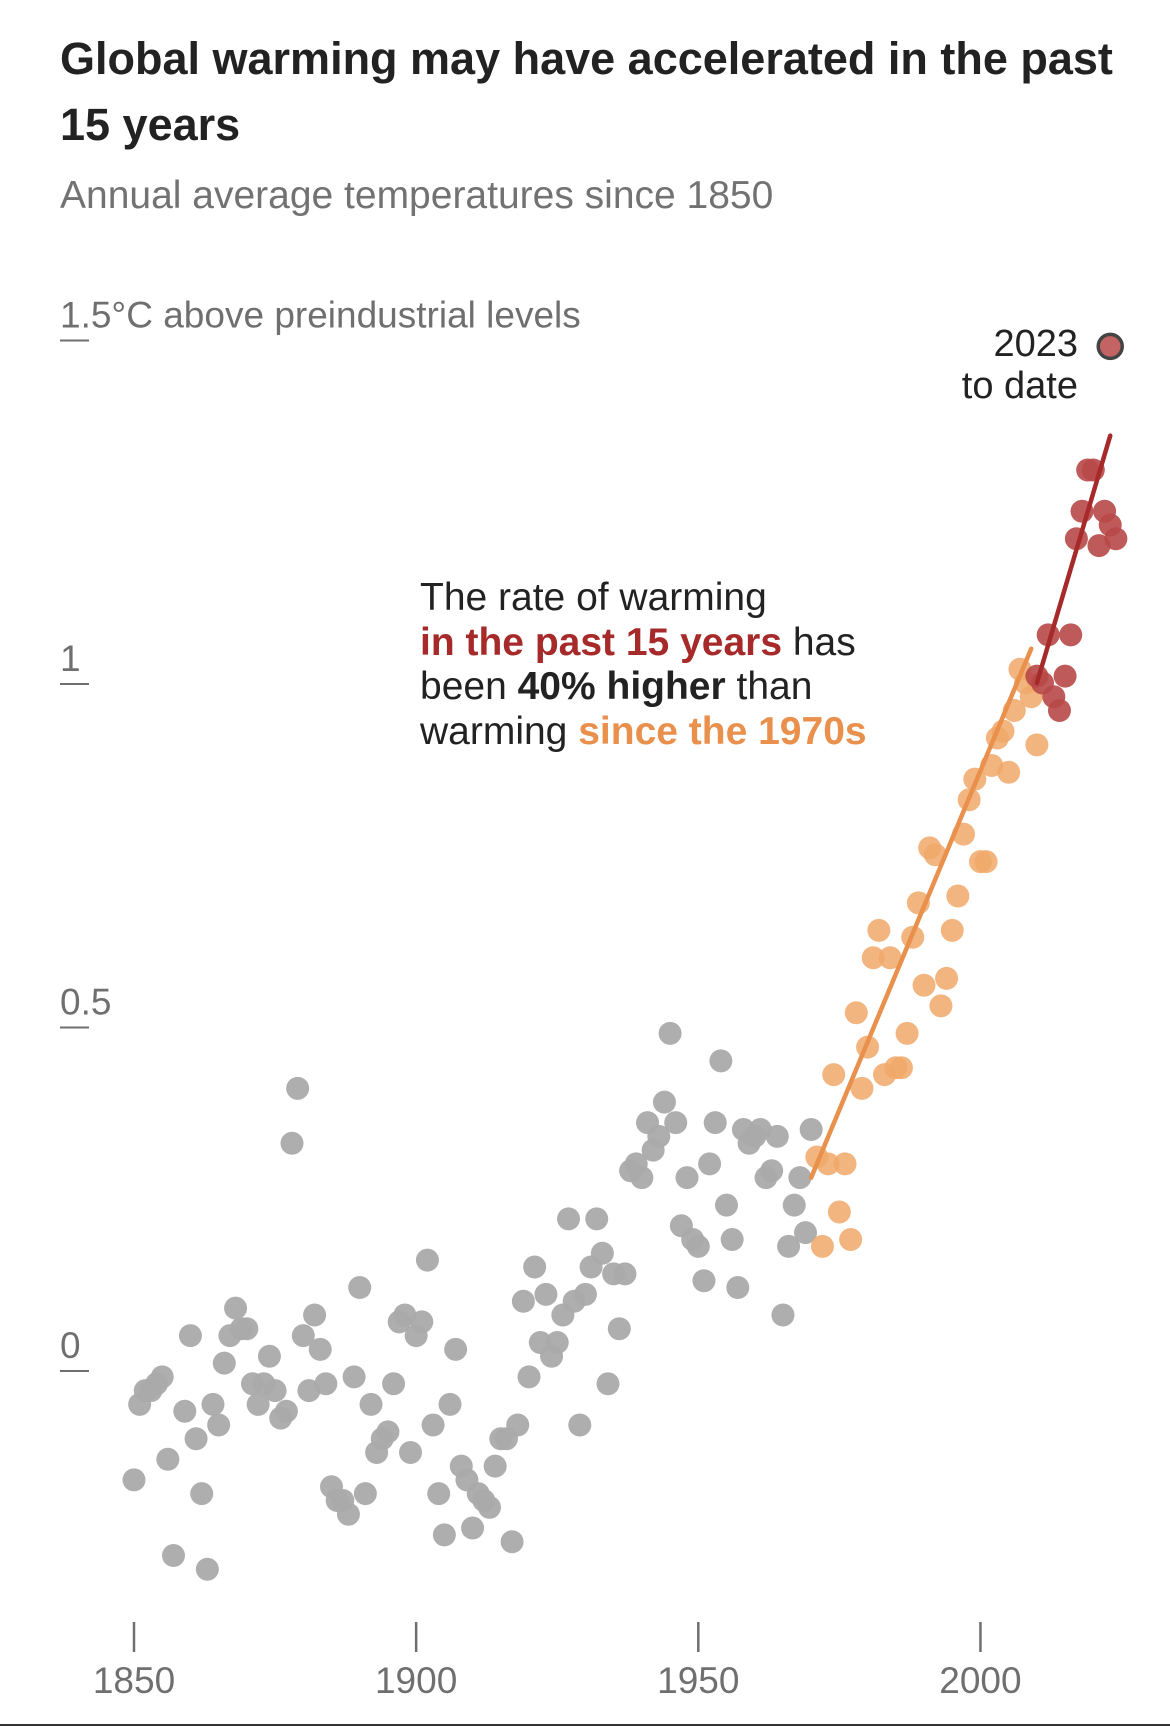 The height and width of the screenshot is (1733, 1170). What do you see at coordinates (769, 686) in the screenshot?
I see `callout-line-3-b: than` at bounding box center [769, 686].